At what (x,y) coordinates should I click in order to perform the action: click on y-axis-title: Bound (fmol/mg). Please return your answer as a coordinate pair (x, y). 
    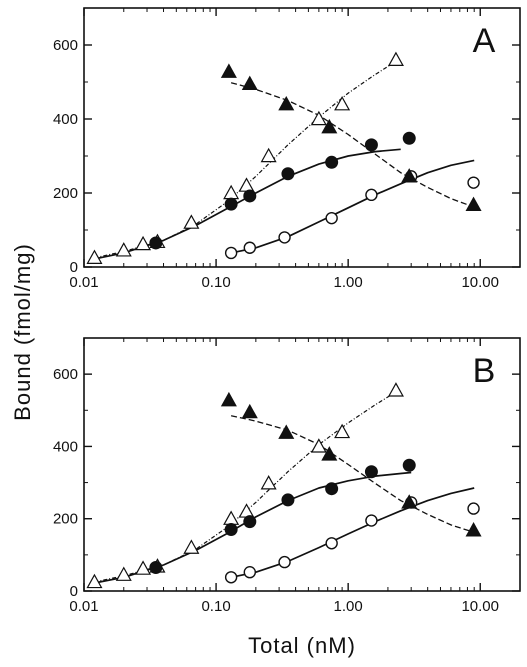
    Looking at the image, I should click on (22, 332).